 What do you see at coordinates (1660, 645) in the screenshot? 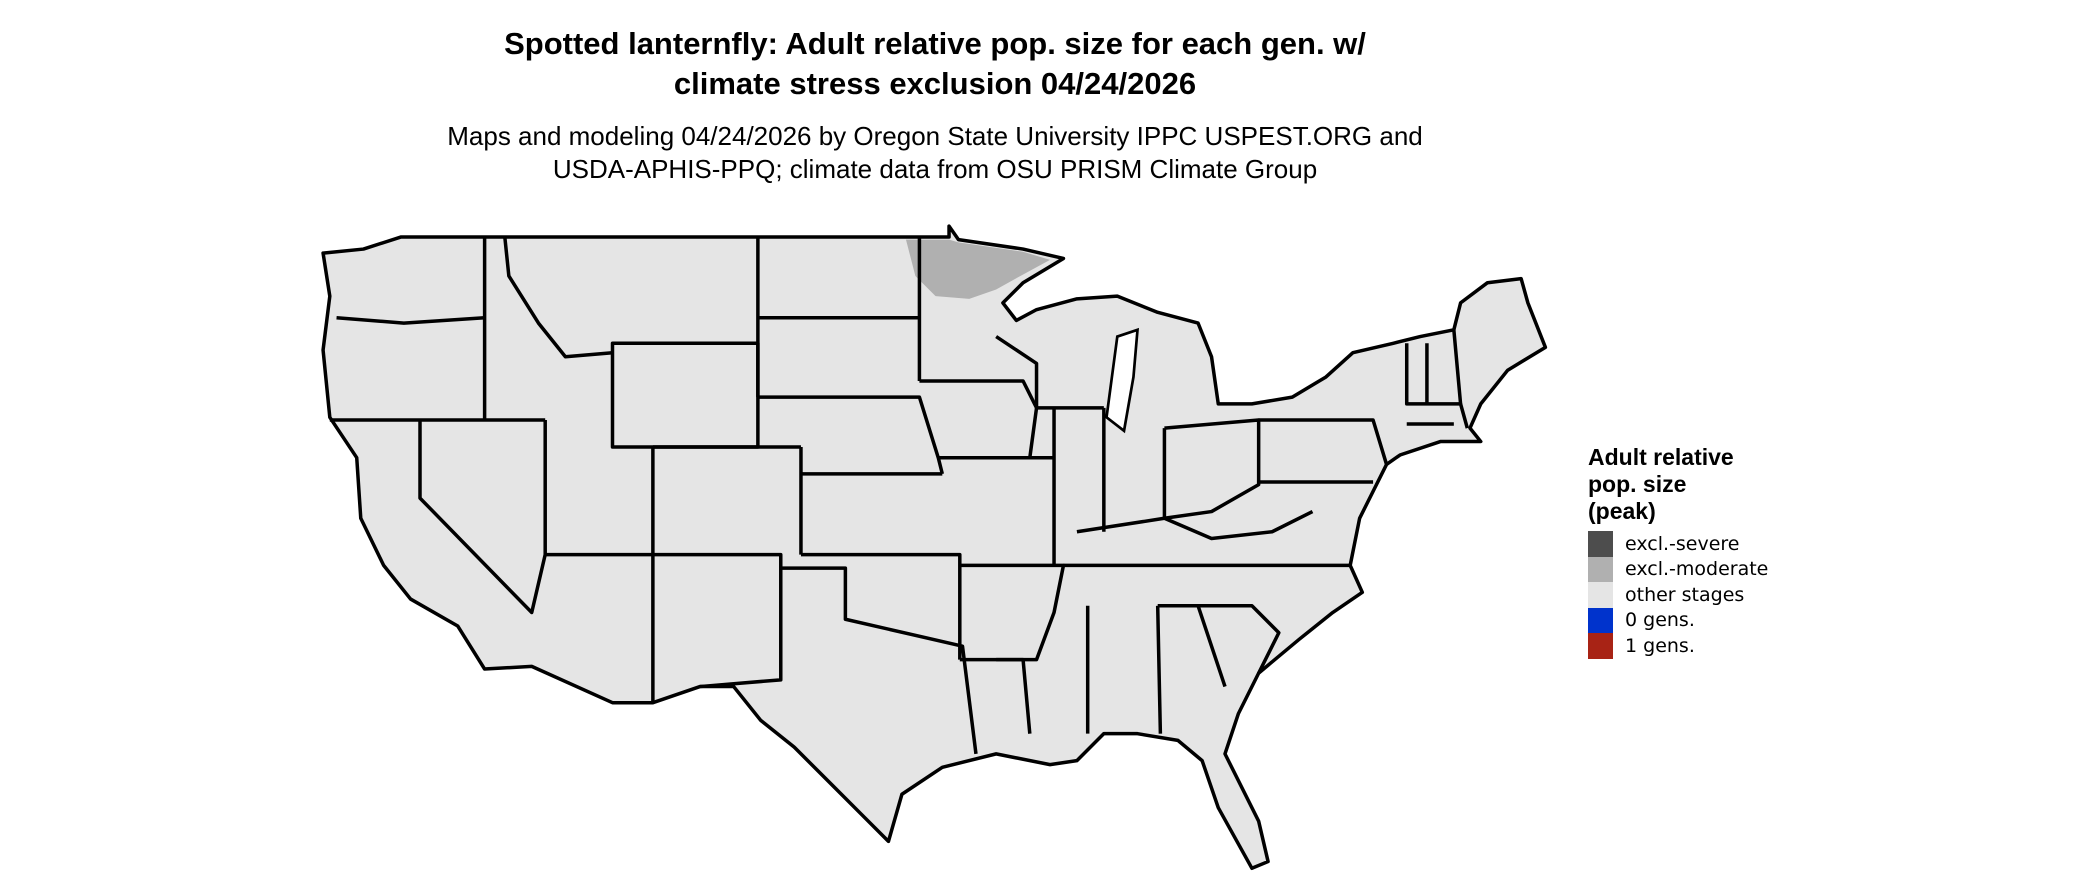
I see `legend-label: 1 gens.` at bounding box center [1660, 645].